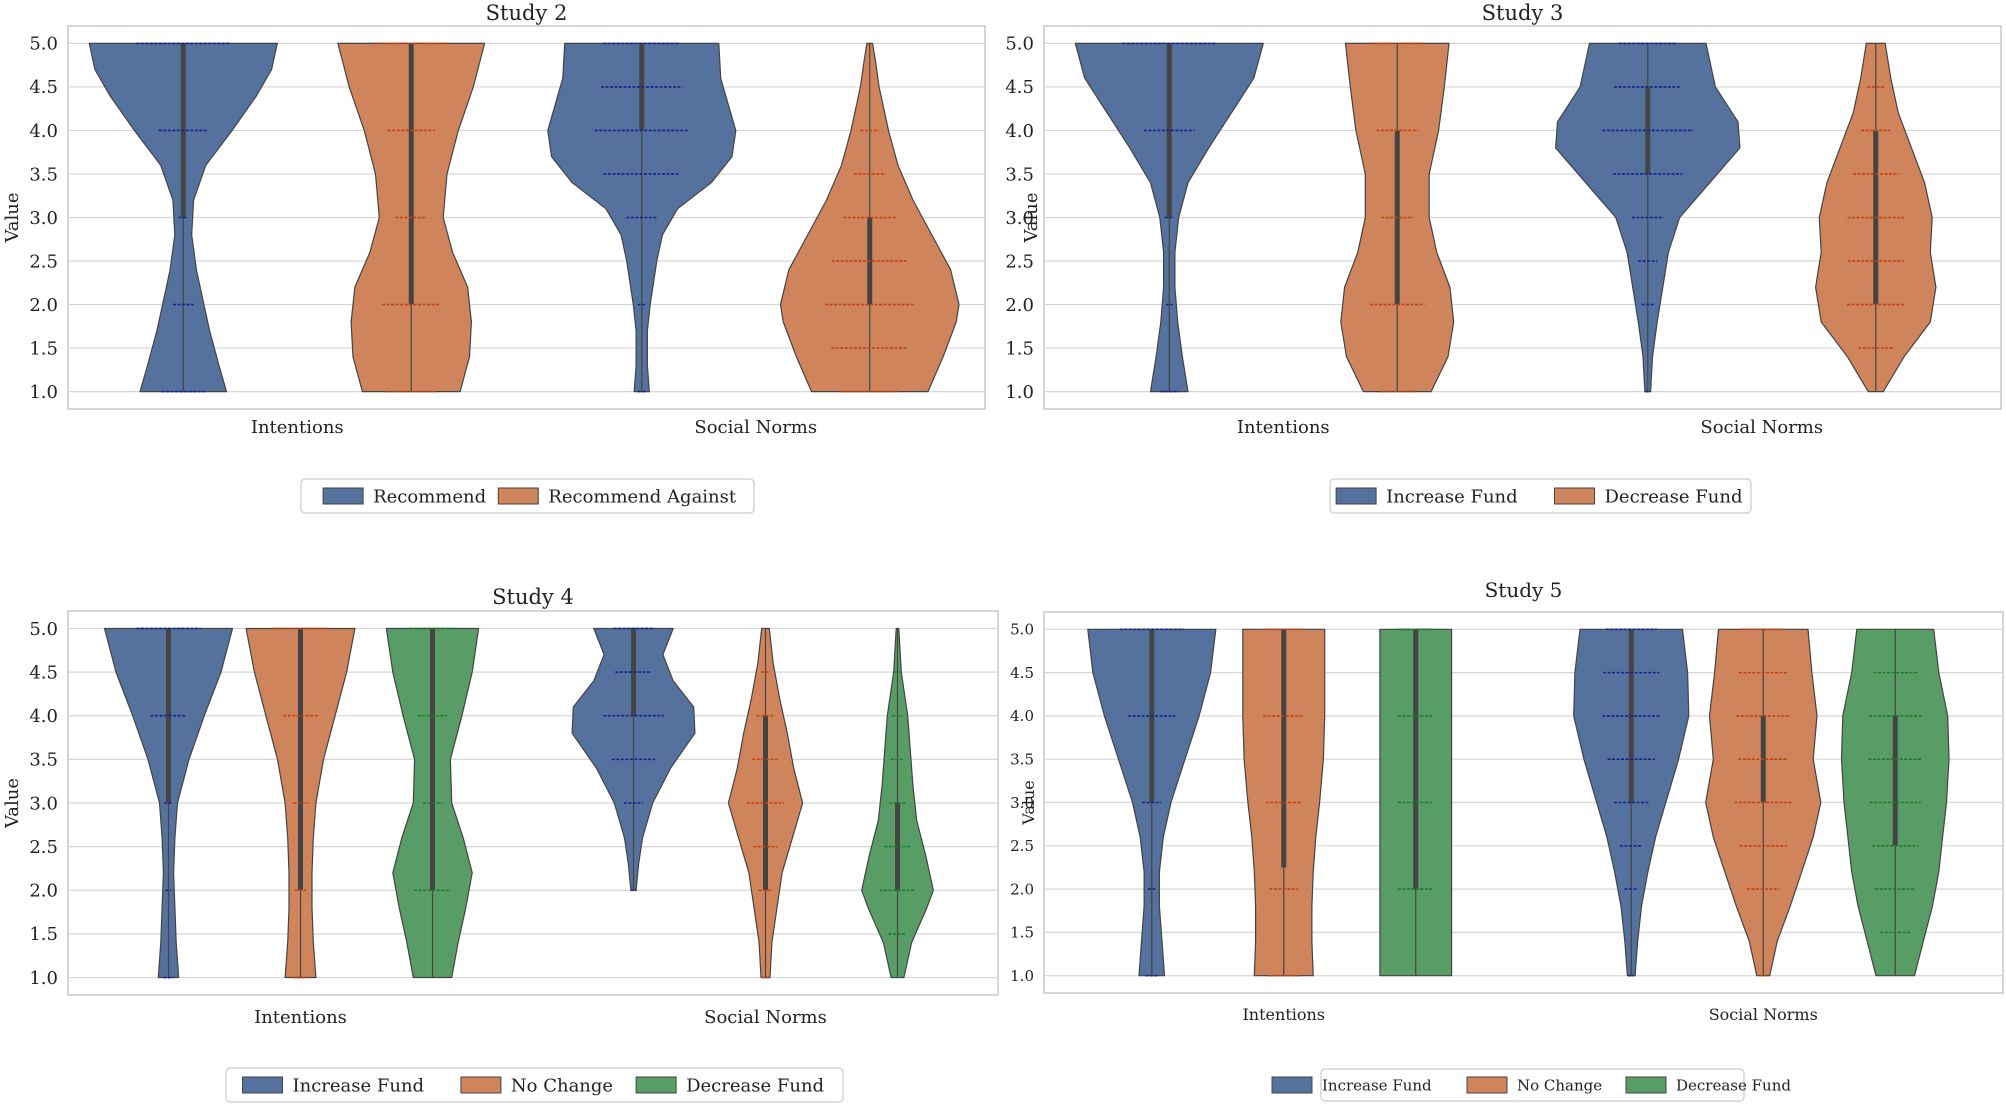 This screenshot has width=2006, height=1106. What do you see at coordinates (429, 496) in the screenshot?
I see `legend-label: Recommend` at bounding box center [429, 496].